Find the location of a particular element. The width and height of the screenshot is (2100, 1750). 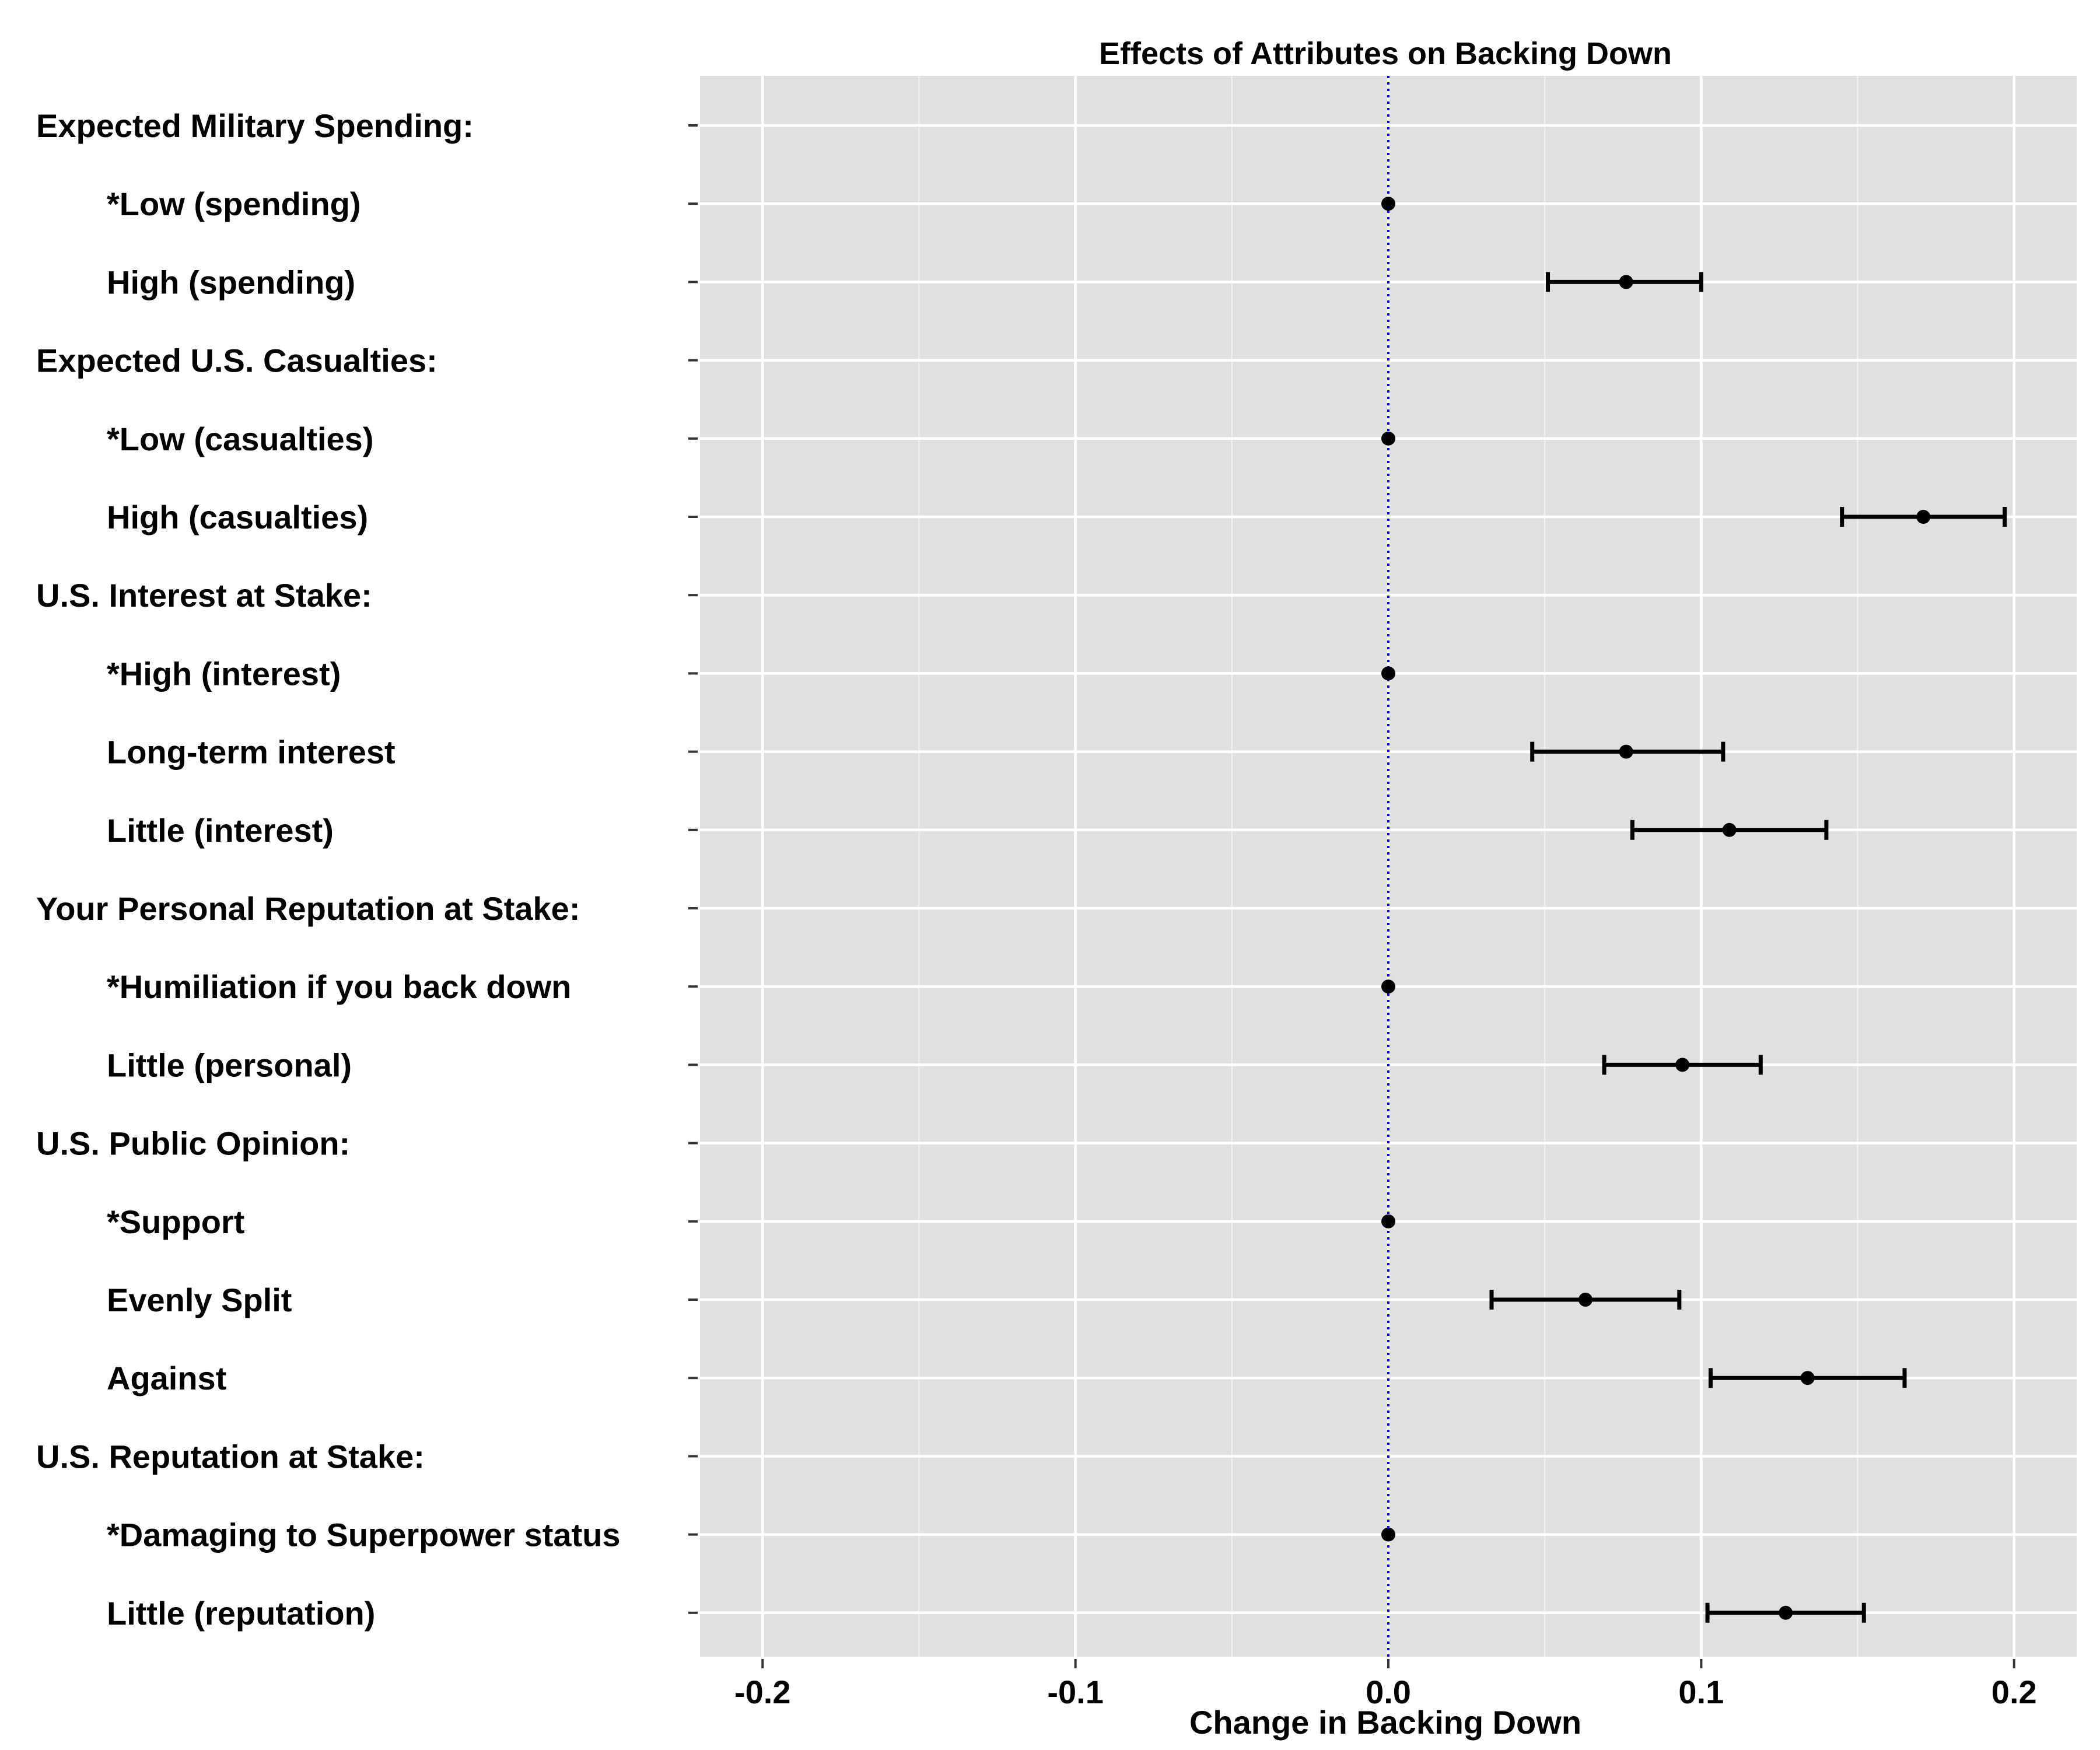

group-header-label: Your Personal Reputation at Stake: is located at coordinates (308, 908).